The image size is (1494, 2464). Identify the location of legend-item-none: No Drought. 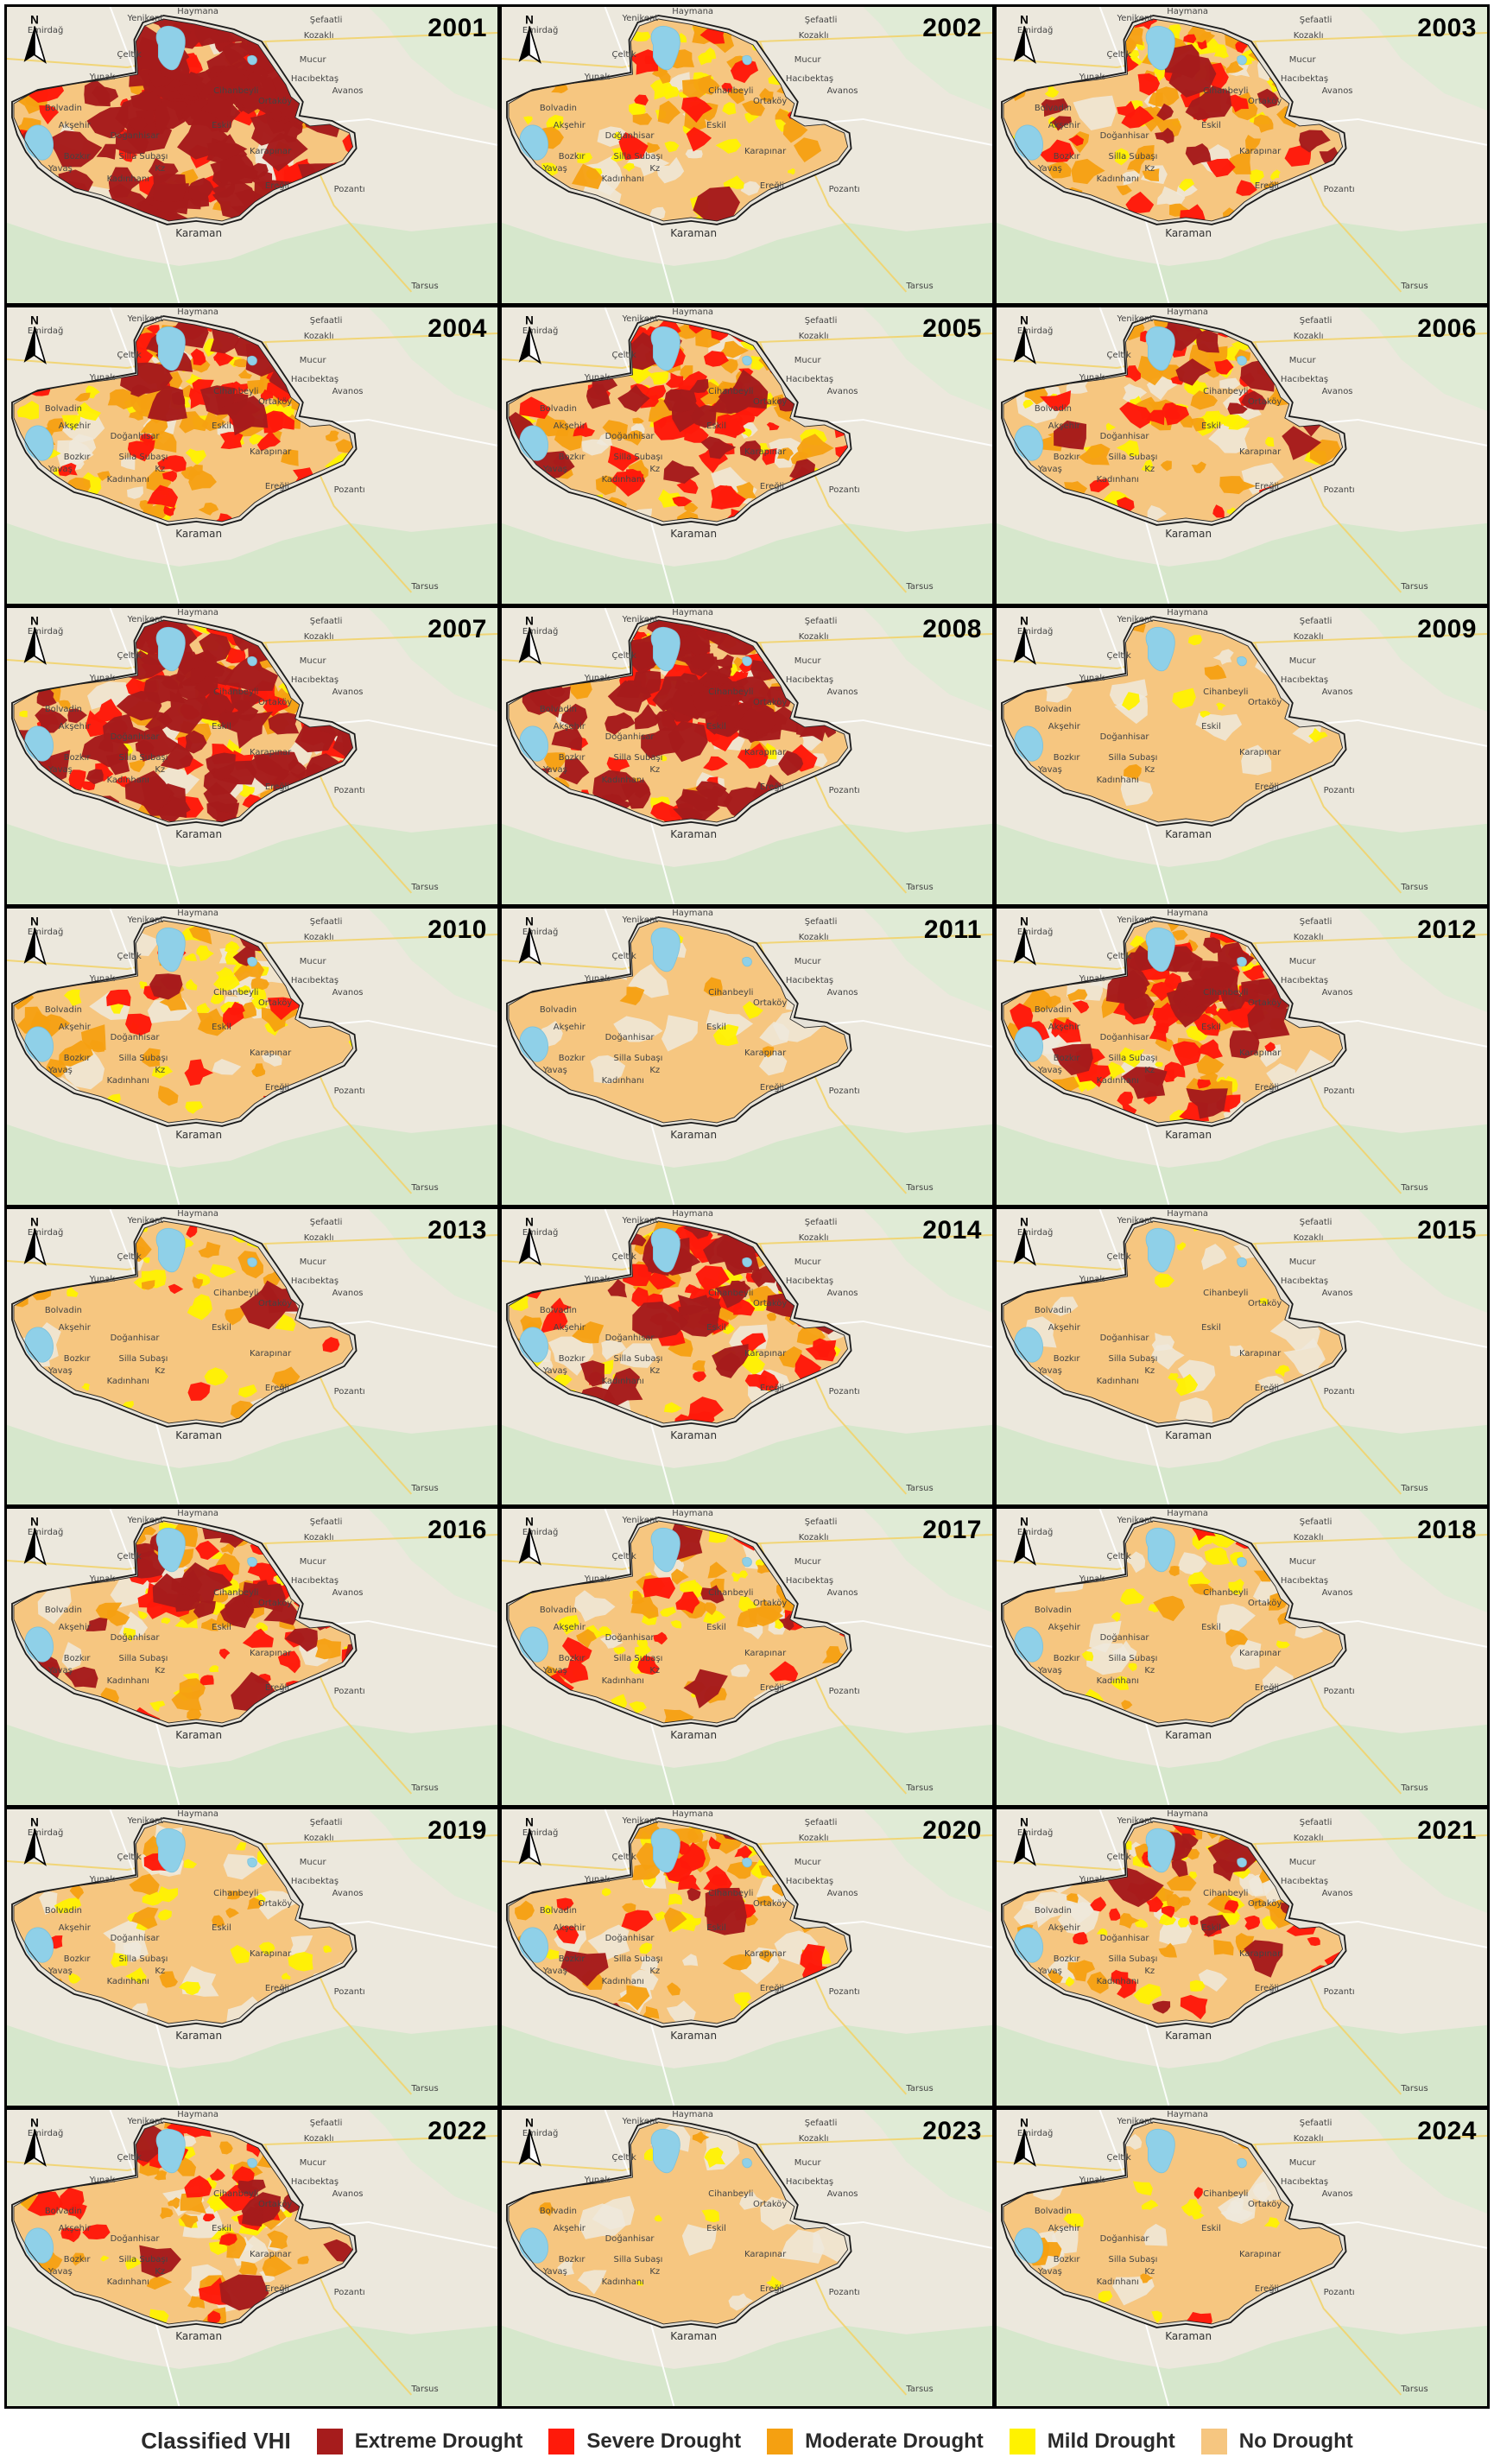
(1276, 2441).